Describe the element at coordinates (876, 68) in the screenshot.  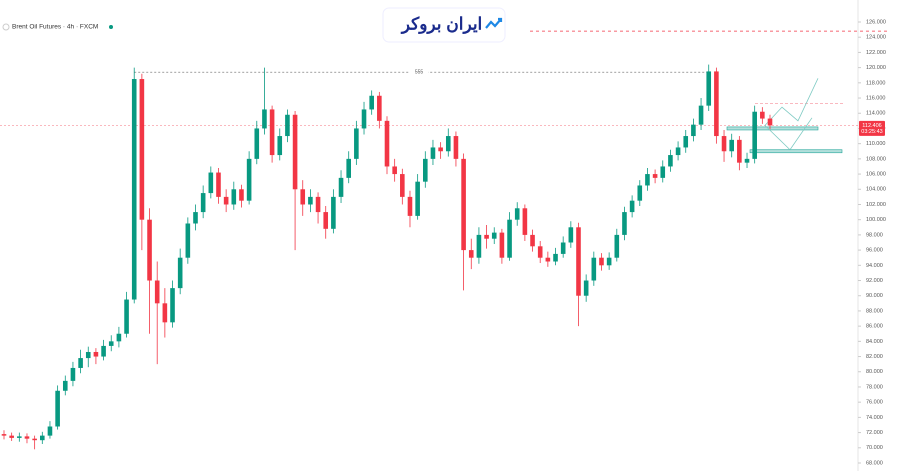
I see `y-tick-label: 120.000` at that location.